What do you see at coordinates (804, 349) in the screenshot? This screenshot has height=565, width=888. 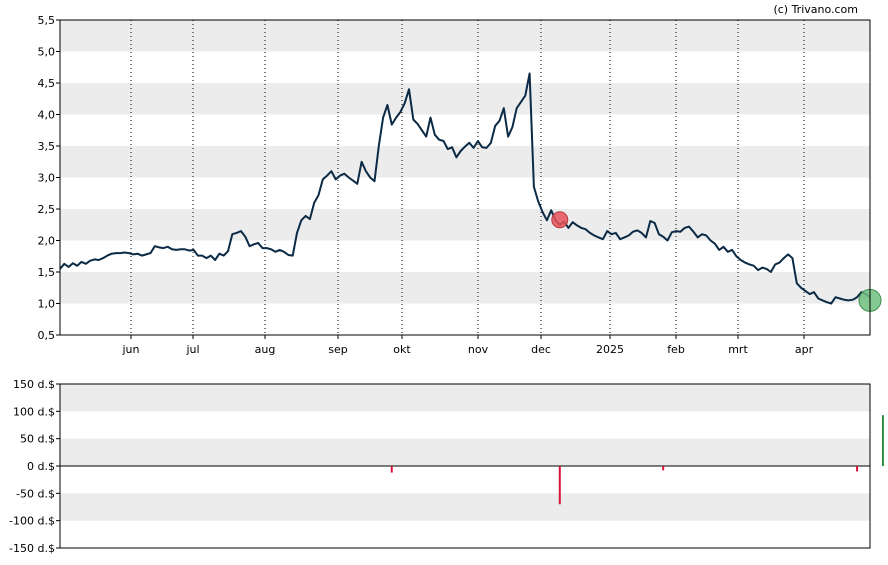 I see `x-tick-label: apr` at bounding box center [804, 349].